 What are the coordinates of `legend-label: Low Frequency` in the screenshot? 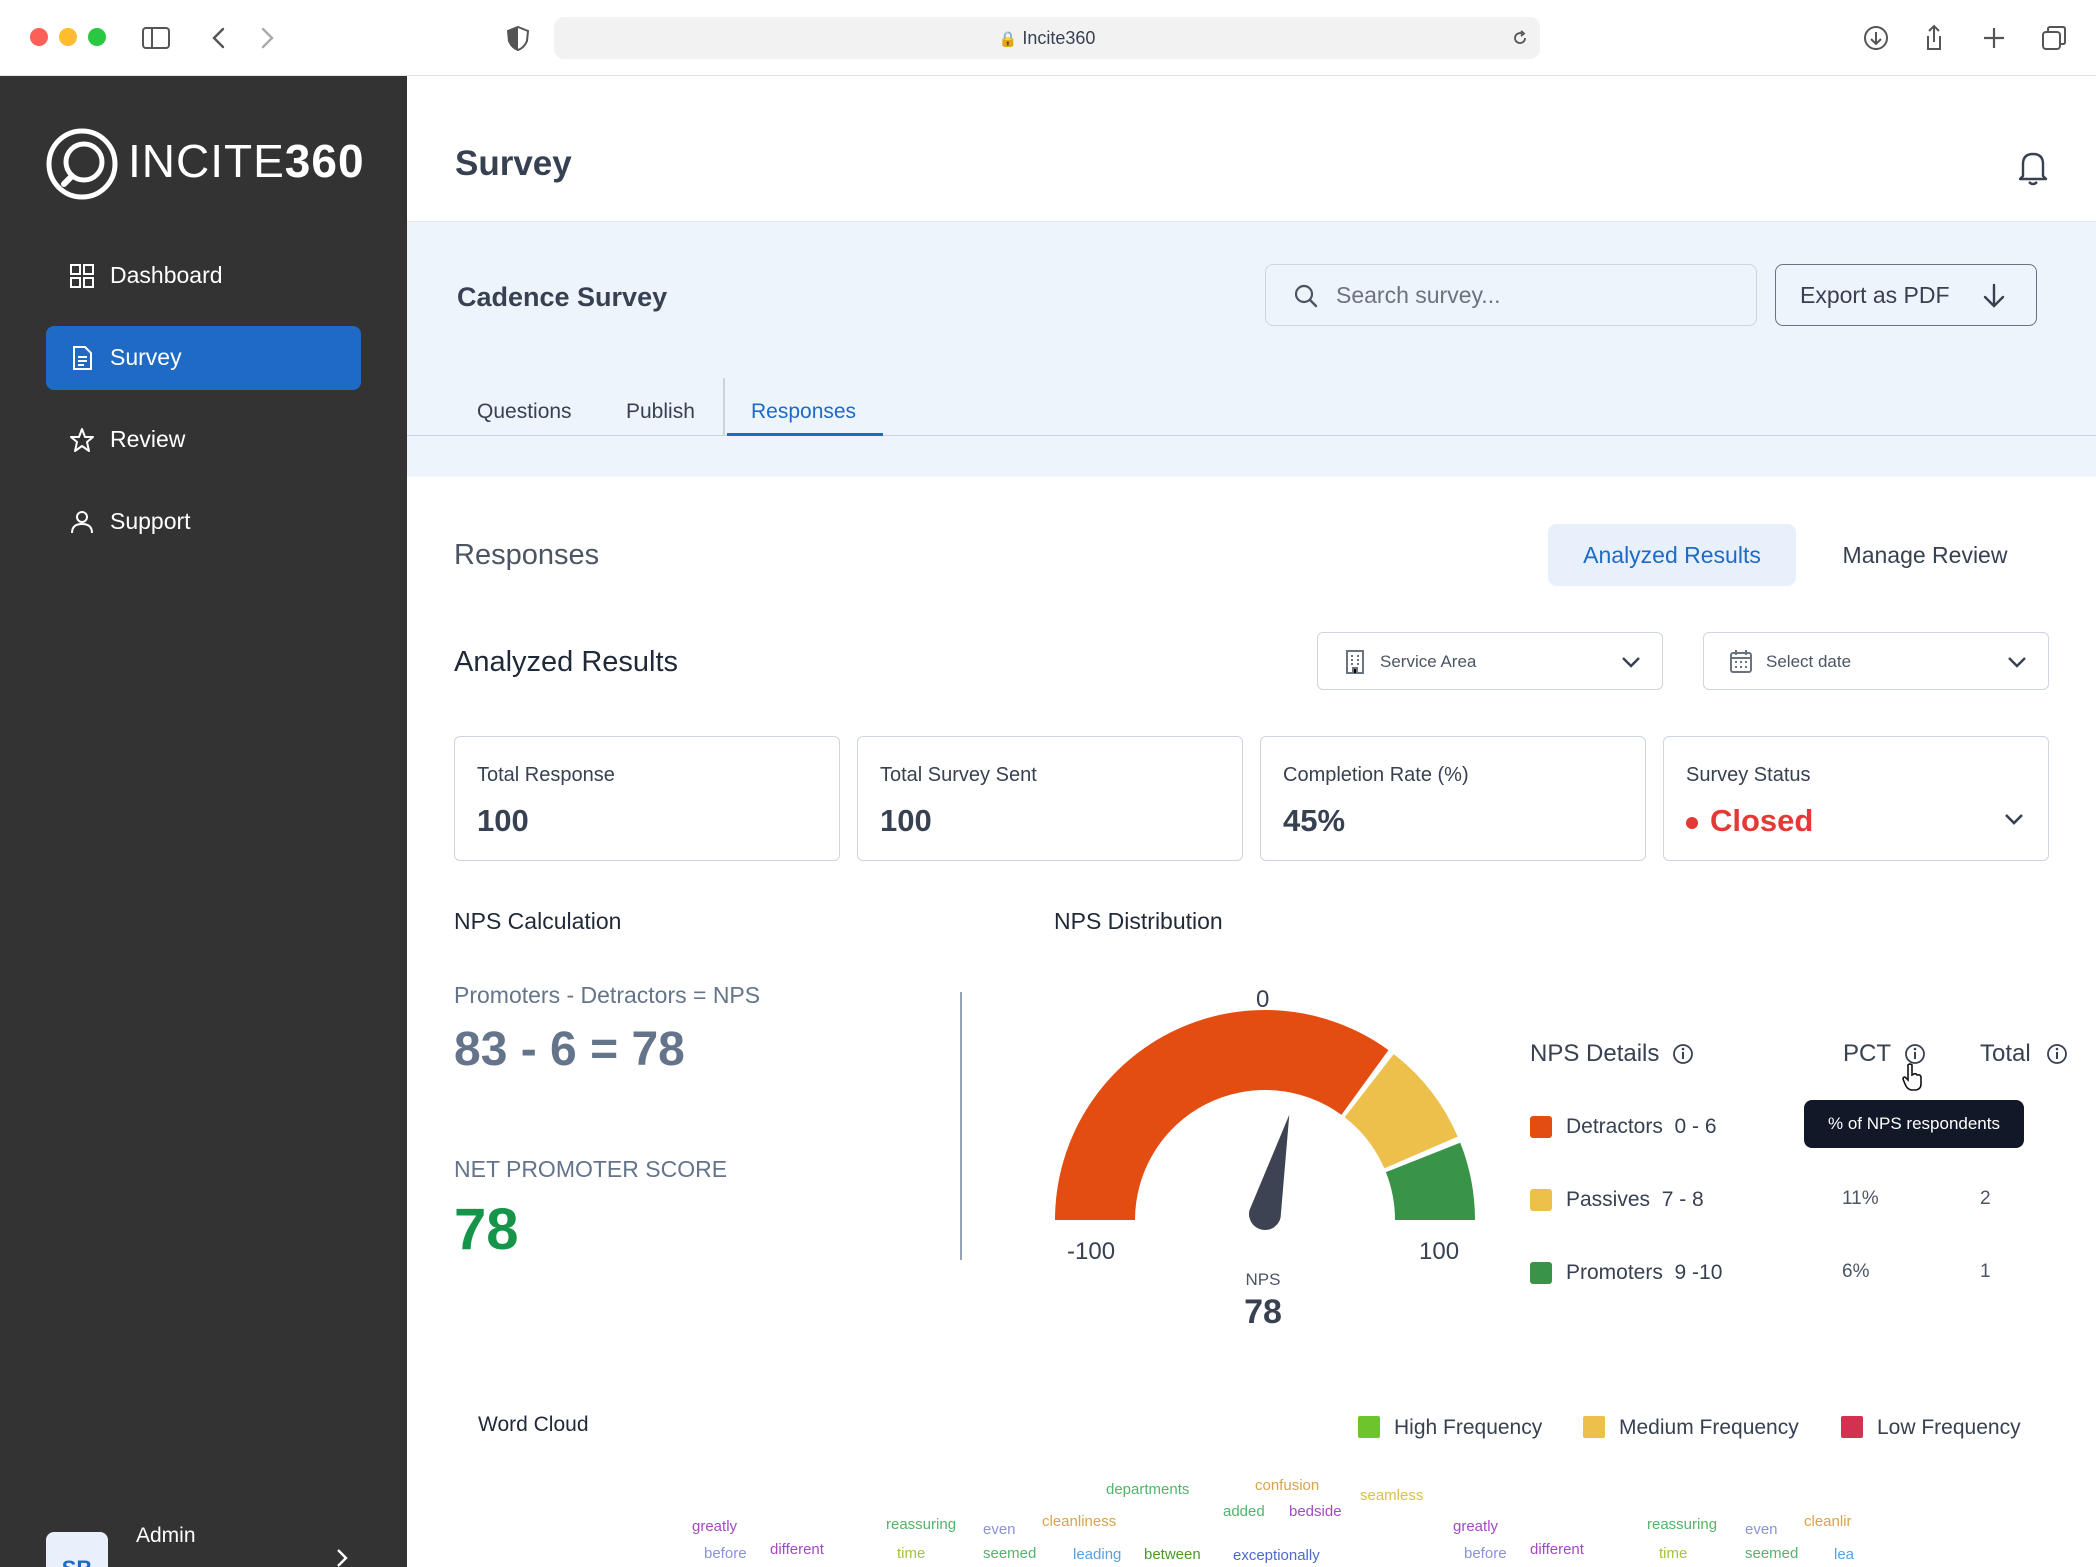 It's located at (1949, 1427).